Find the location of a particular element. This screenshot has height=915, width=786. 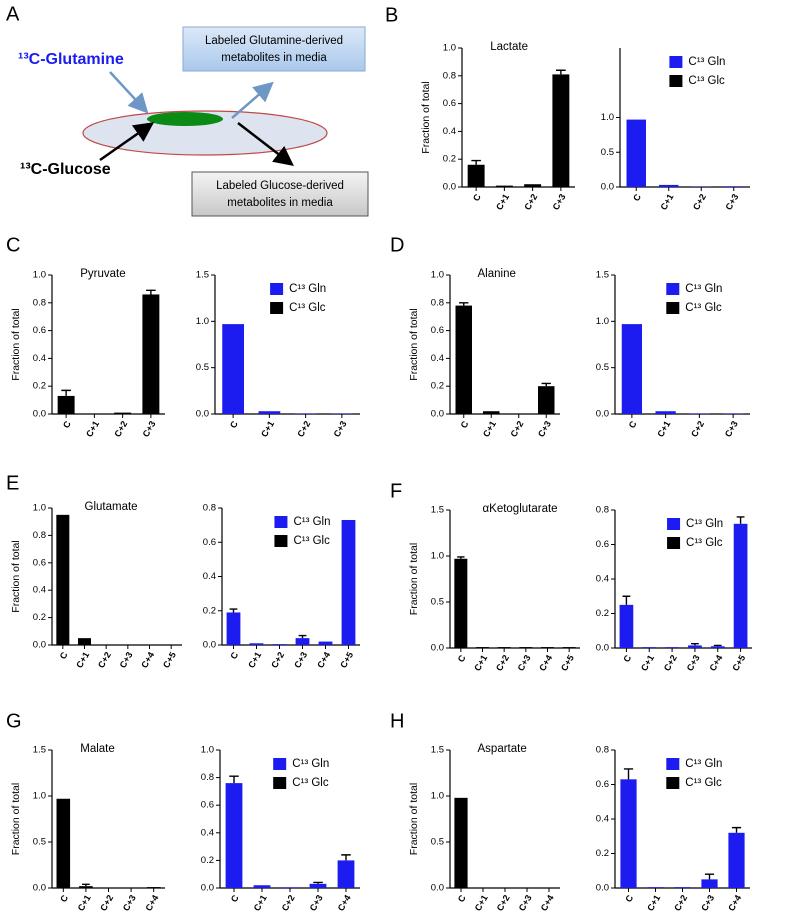

glucose-label: ¹³C-Glucose is located at coordinates (65, 169).